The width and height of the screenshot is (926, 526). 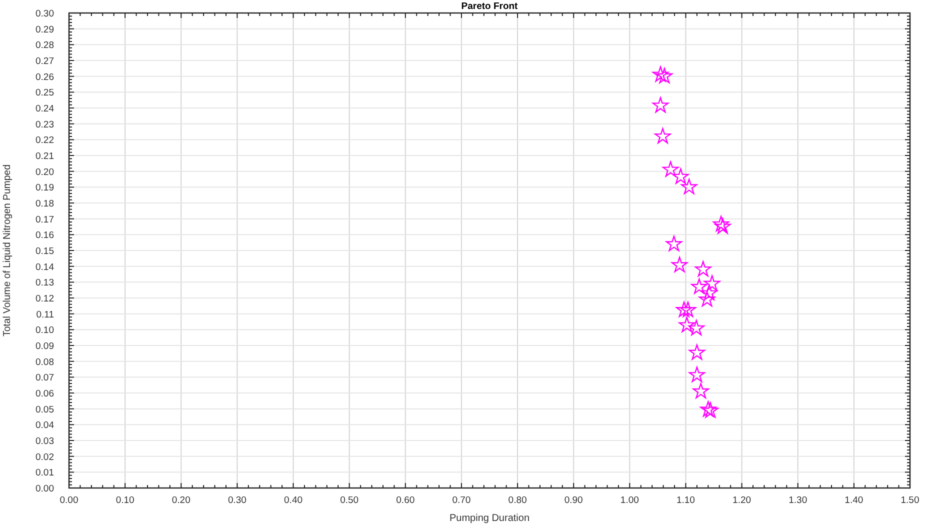 What do you see at coordinates (45, 124) in the screenshot?
I see `y-tick-label: 0.23` at bounding box center [45, 124].